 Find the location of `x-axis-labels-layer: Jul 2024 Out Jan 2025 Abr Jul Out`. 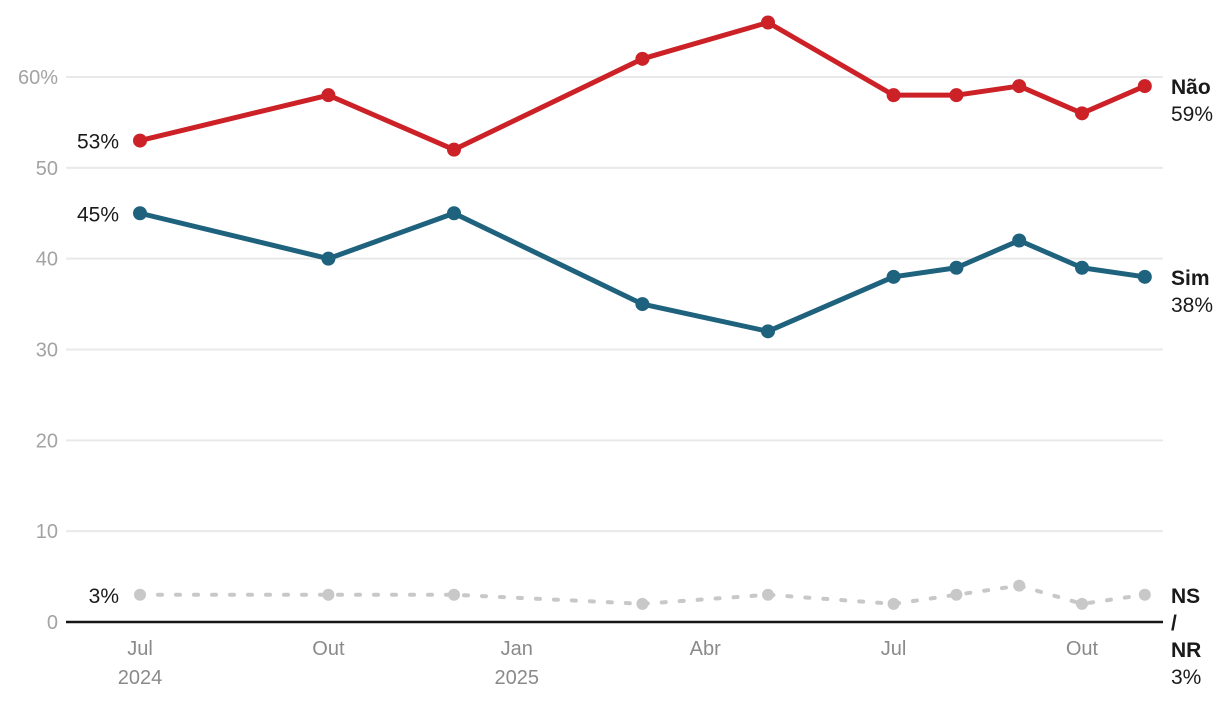

x-axis-labels-layer: Jul 2024 Out Jan 2025 Abr Jul Out is located at coordinates (608, 663).